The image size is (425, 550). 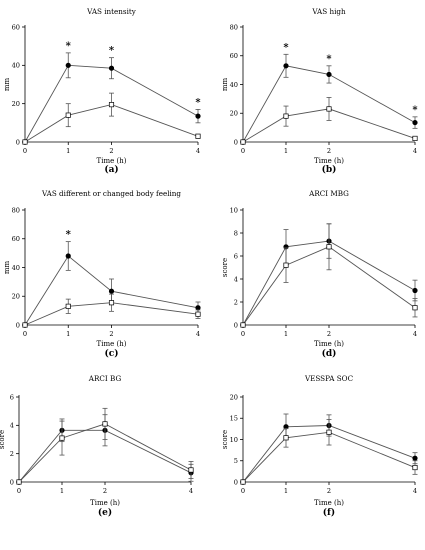 What do you see at coordinates (105, 512) in the screenshot?
I see `panel-label: (e)` at bounding box center [105, 512].